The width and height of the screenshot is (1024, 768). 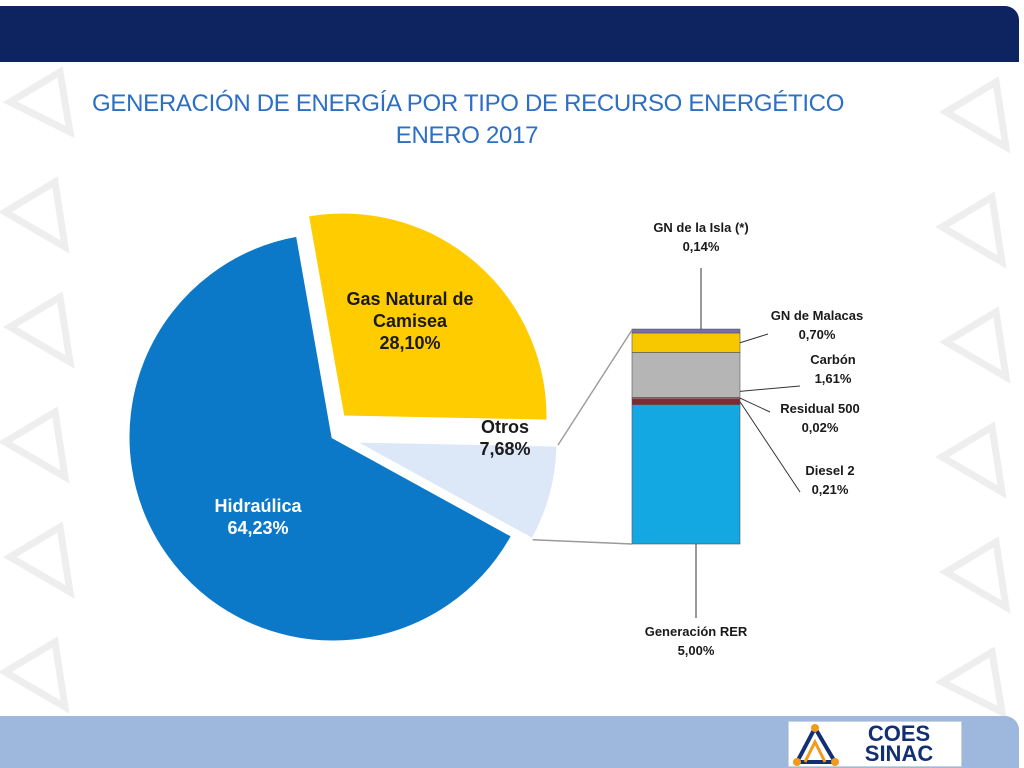 What do you see at coordinates (409, 321) in the screenshot?
I see `pie-label-gas-natural-de-camisea: Gas Natural de Camisea 28,10%` at bounding box center [409, 321].